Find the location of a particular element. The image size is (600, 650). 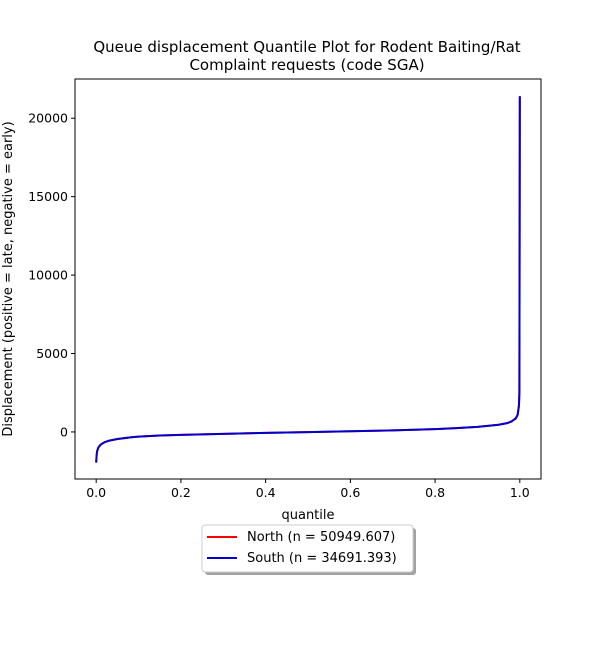

x-tick-label: 0.4 is located at coordinates (266, 492).